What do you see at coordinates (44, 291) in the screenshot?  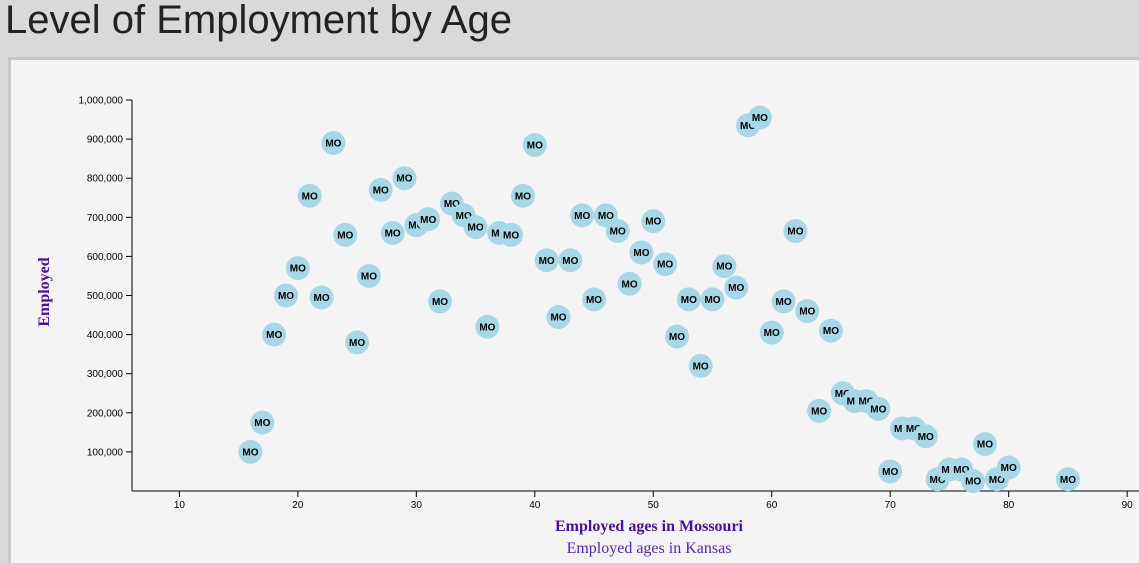 I see `y-axis-label: Employed` at bounding box center [44, 291].